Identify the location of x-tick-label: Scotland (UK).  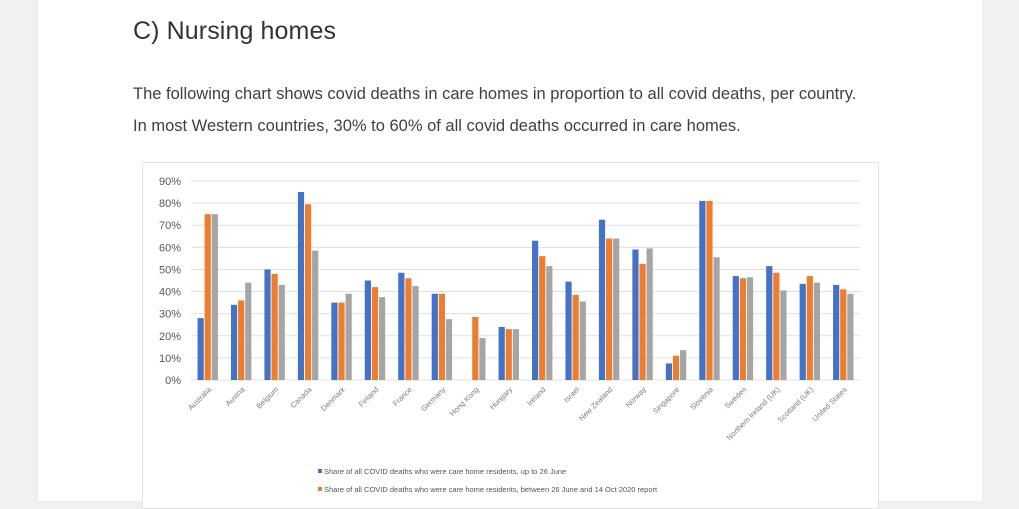
(796, 405).